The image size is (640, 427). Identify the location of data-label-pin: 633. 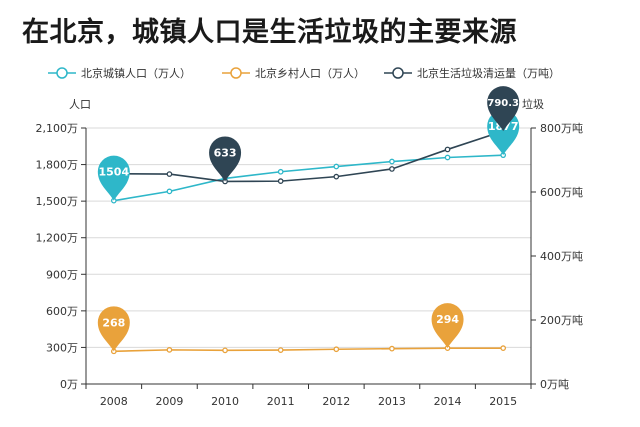
(225, 159).